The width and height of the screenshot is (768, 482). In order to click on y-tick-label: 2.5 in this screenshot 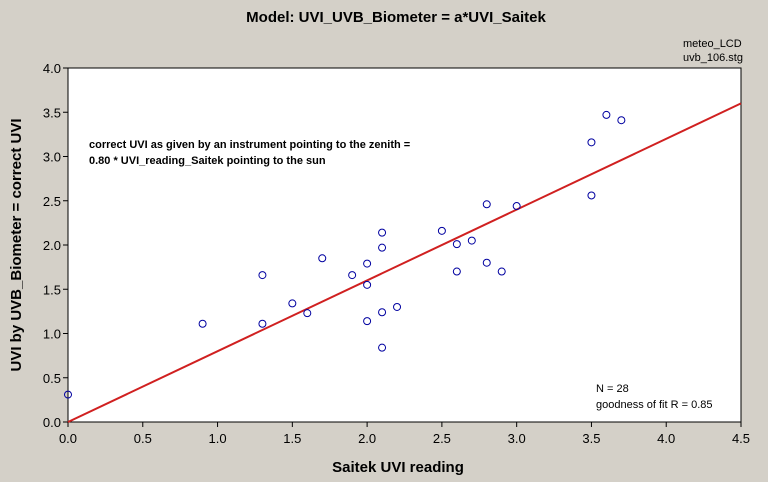, I will do `click(52, 201)`.